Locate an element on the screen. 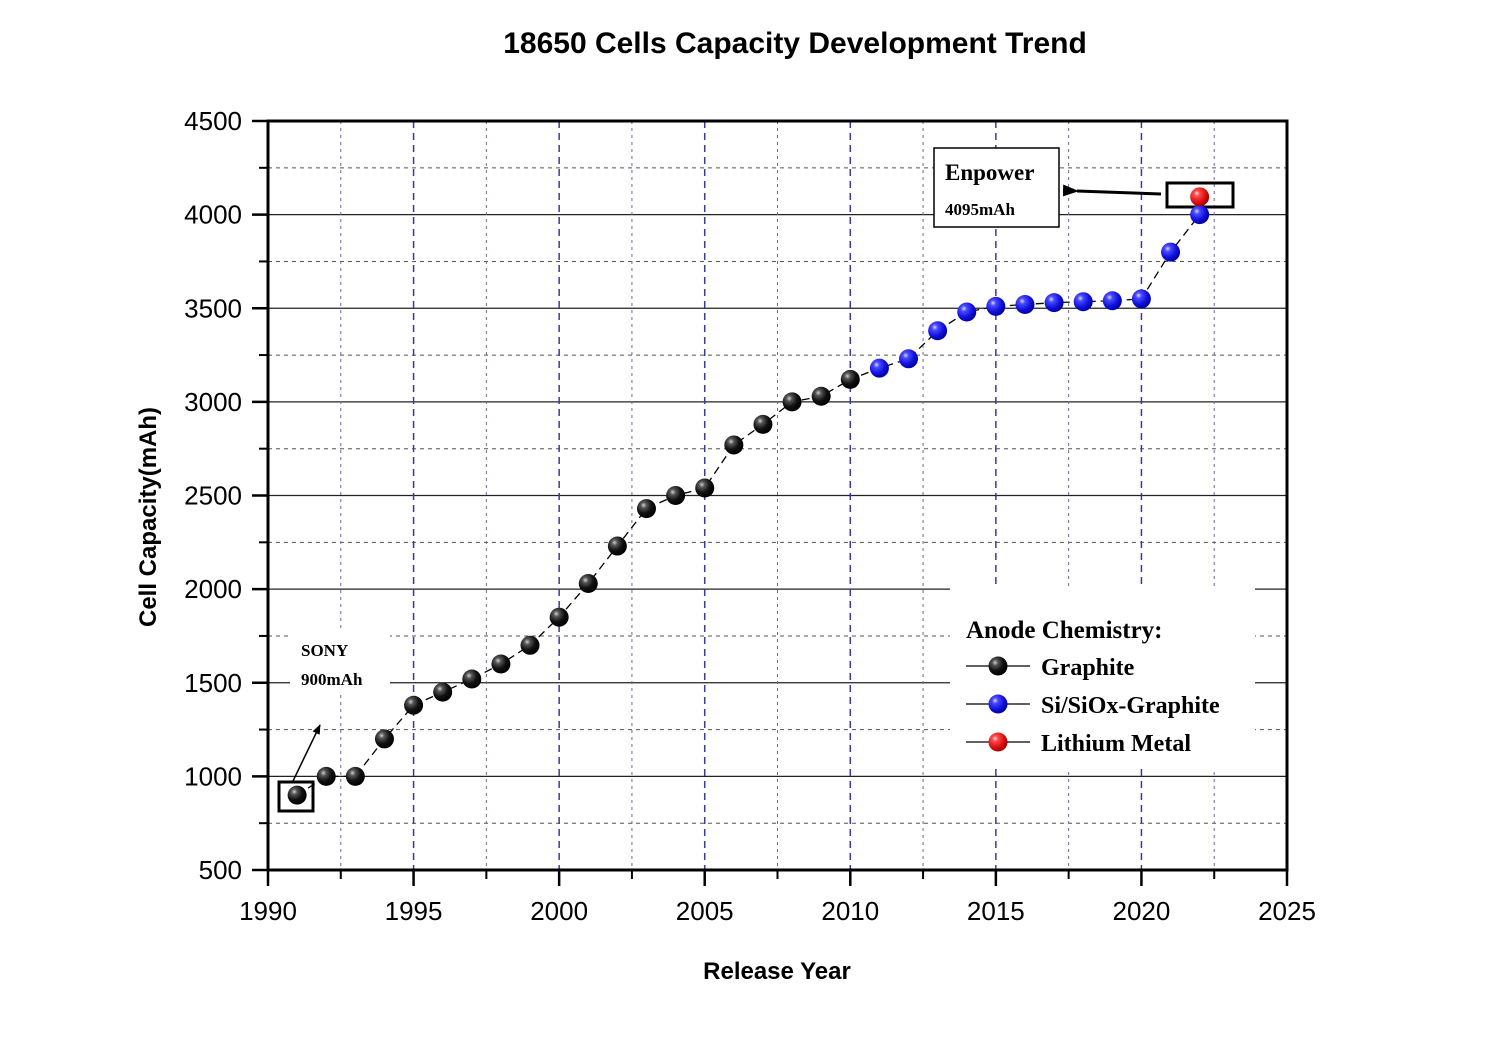 This screenshot has height=1044, width=1494. annotation-enpower-line2: 4095mAh is located at coordinates (980, 209).